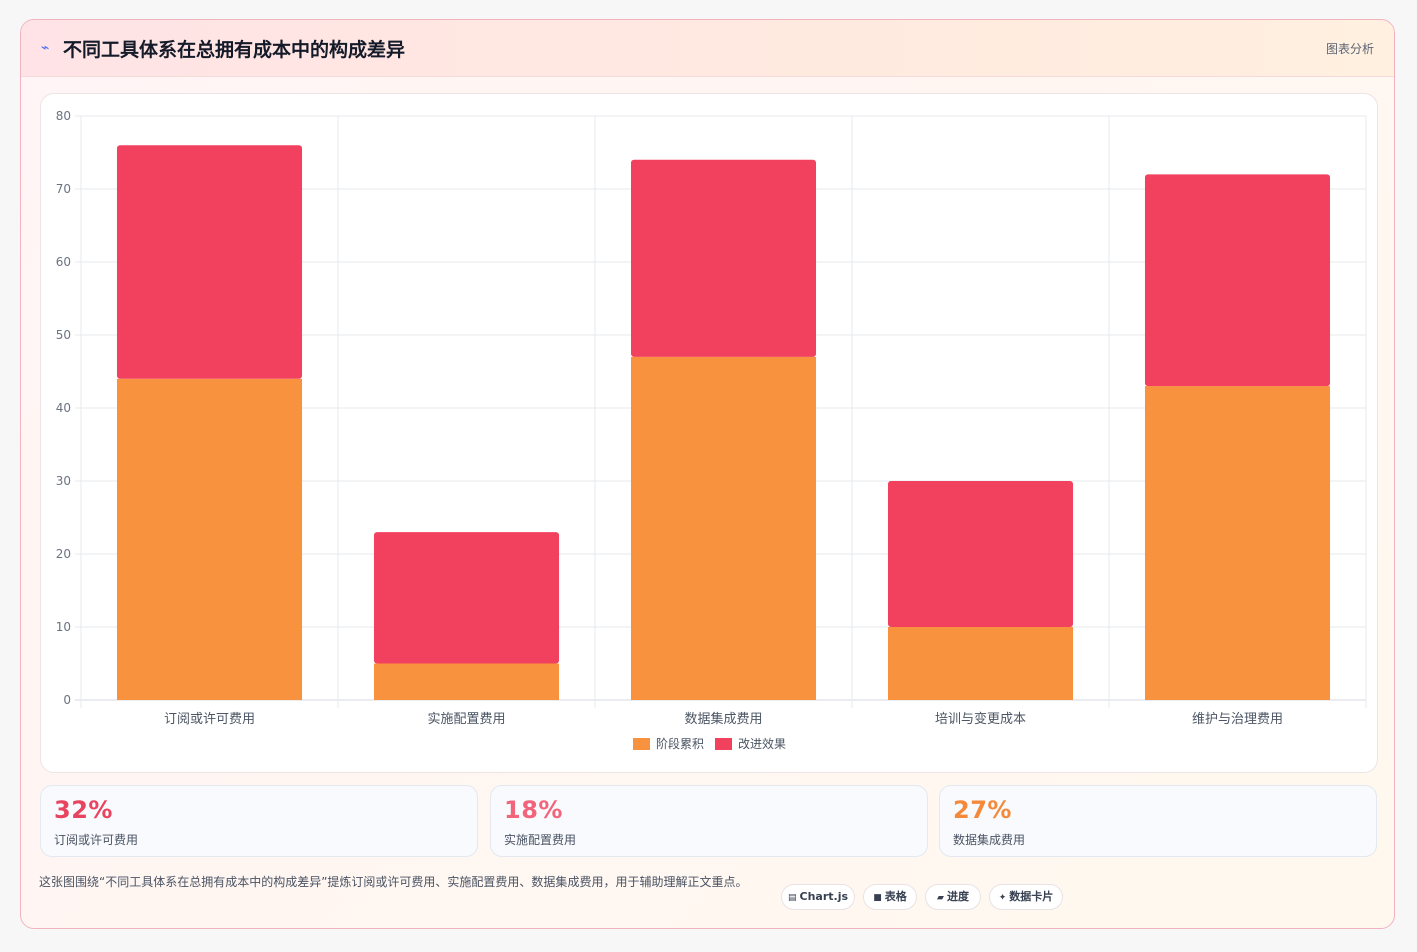  What do you see at coordinates (1002, 898) in the screenshot?
I see `data-card-icon: ✦` at bounding box center [1002, 898].